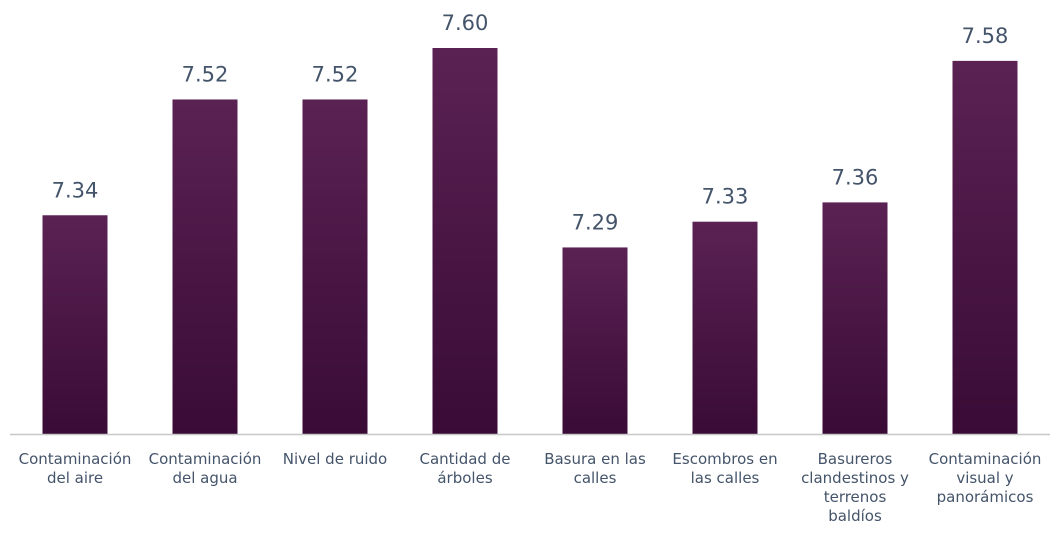  I want to click on category-label-2: Contaminación del agua, so click(205, 468).